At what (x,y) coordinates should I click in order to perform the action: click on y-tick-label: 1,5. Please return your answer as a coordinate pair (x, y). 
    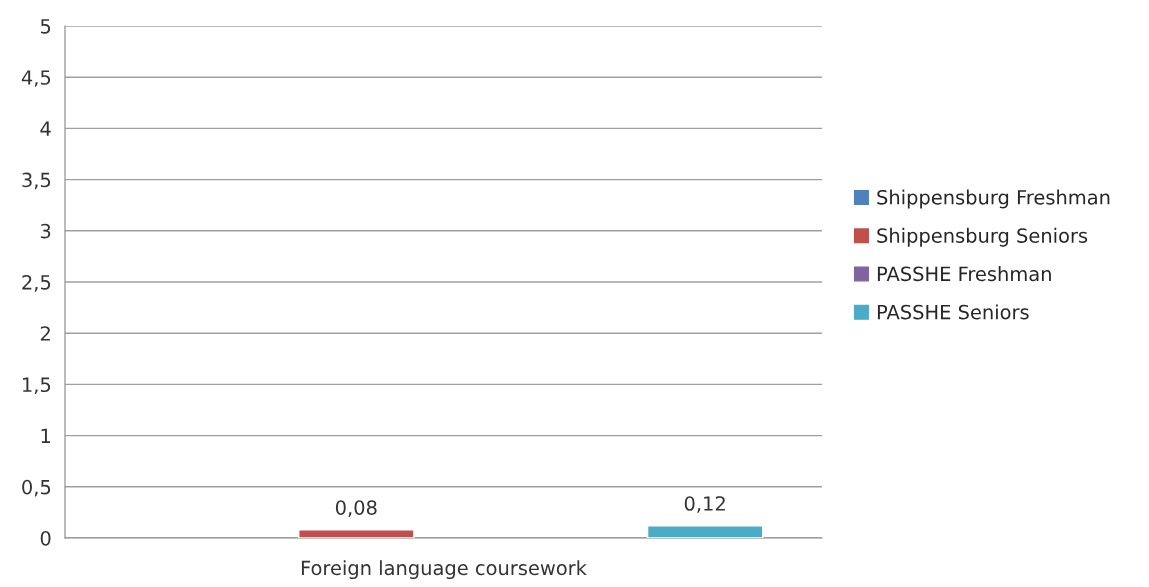
    Looking at the image, I should click on (37, 386).